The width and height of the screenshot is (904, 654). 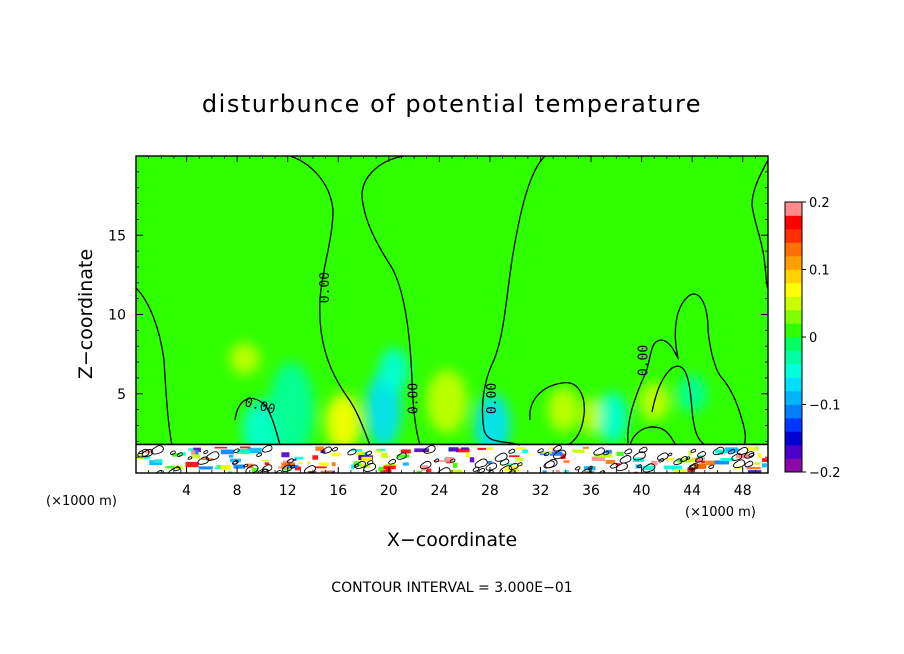 What do you see at coordinates (821, 338) in the screenshot?
I see `colorbar-ticks: 0.2 0.1 0 −0.1 −0.2` at bounding box center [821, 338].